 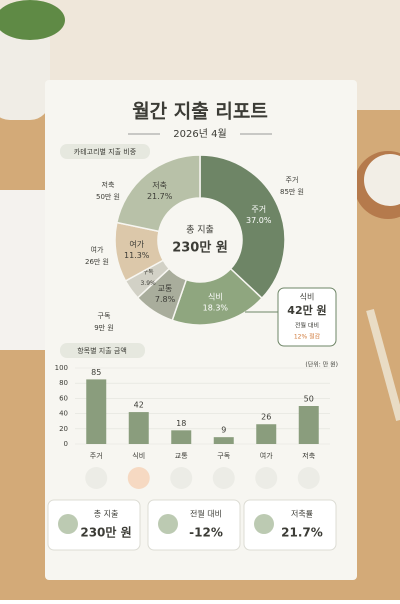 What do you see at coordinates (96, 455) in the screenshot?
I see `x-tick-label: 주거` at bounding box center [96, 455].